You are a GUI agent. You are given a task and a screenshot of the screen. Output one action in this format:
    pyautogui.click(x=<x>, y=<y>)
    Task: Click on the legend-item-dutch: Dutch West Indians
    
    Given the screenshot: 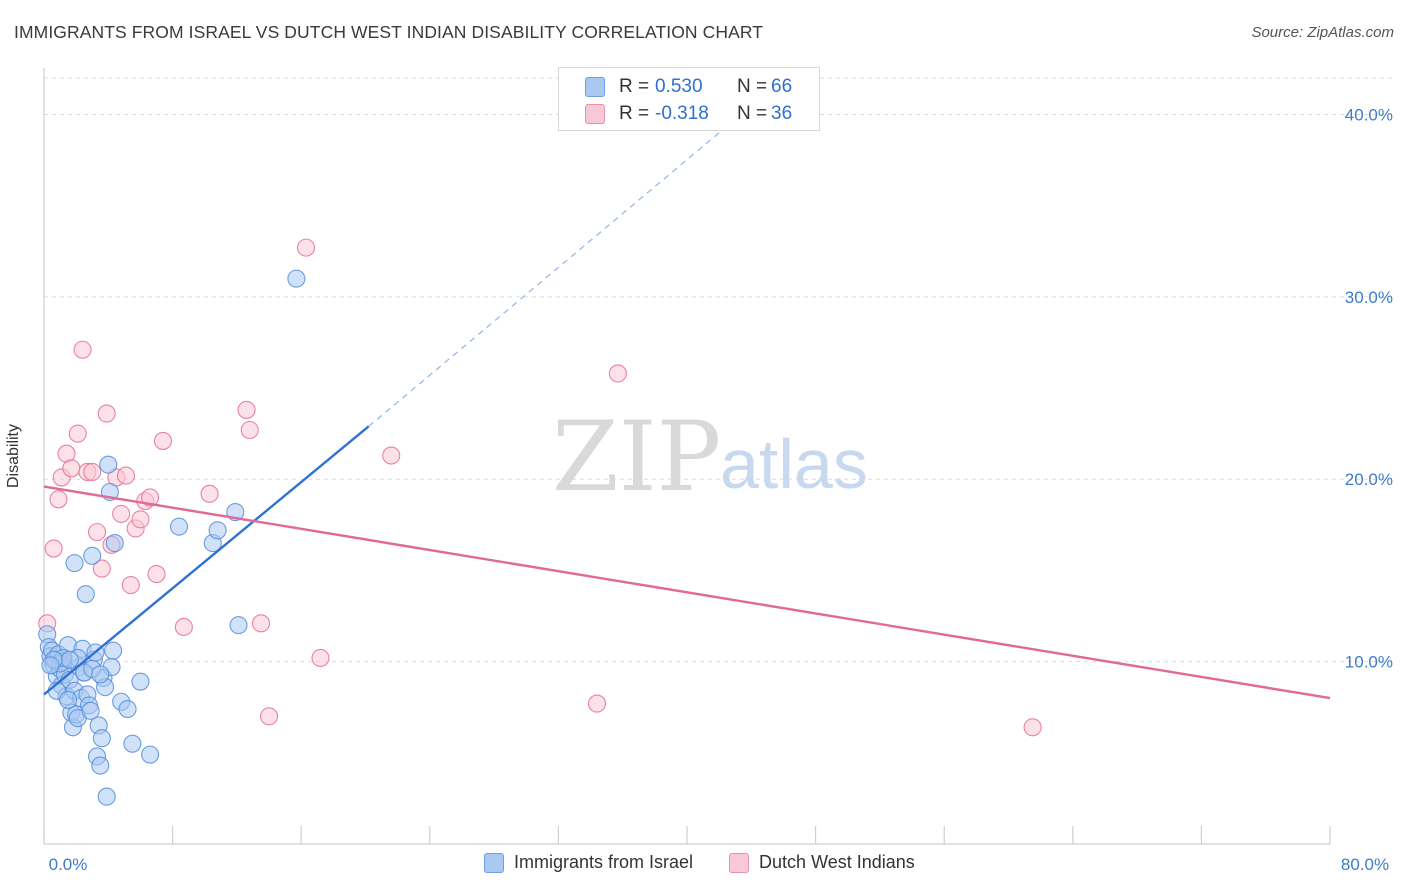 What is the action you would take?
    pyautogui.click(x=822, y=862)
    